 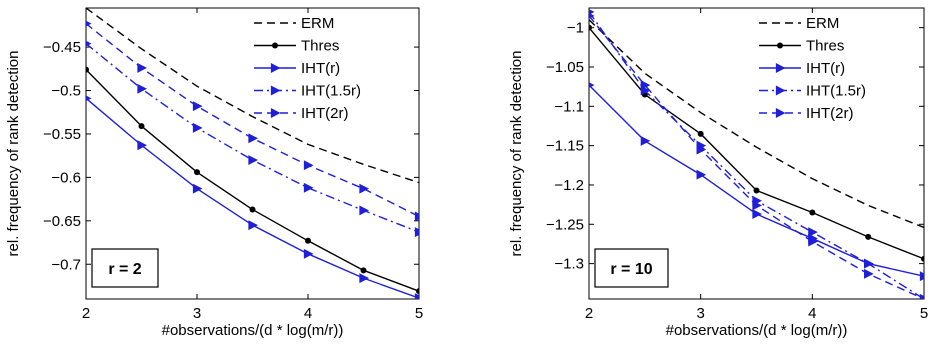 I want to click on y-tick-label: −1.2, so click(x=569, y=185).